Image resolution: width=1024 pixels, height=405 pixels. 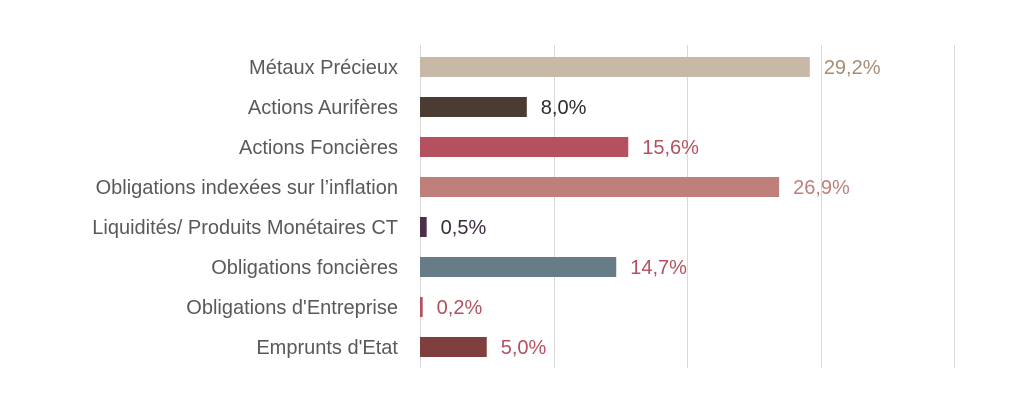 I want to click on category-label-5: Obligations foncières, so click(x=304, y=268).